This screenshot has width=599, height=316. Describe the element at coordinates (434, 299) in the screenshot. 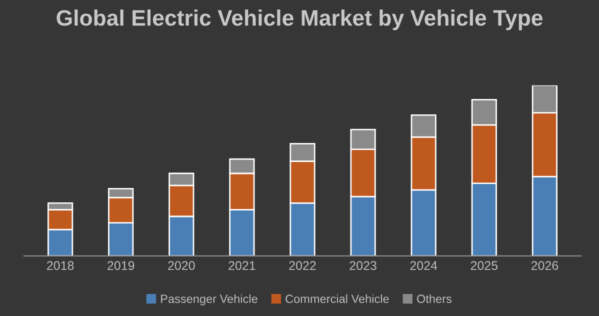

I see `legend-label: Others` at that location.